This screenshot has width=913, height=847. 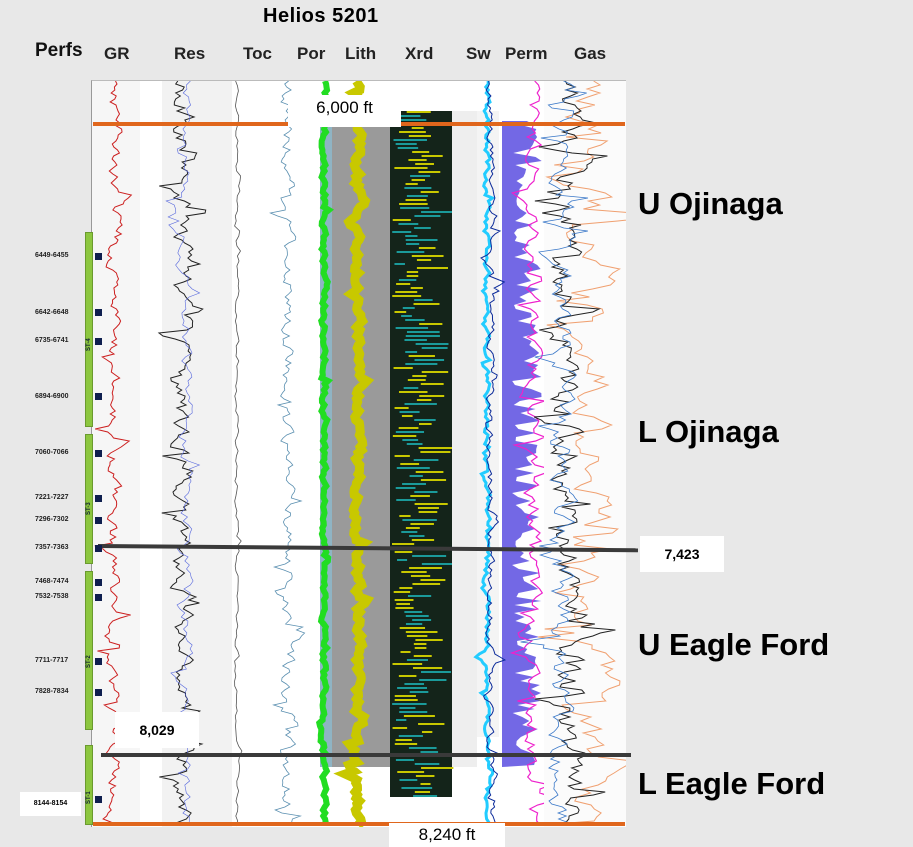 I want to click on stage-bar-st1: ST-1, so click(x=89, y=785).